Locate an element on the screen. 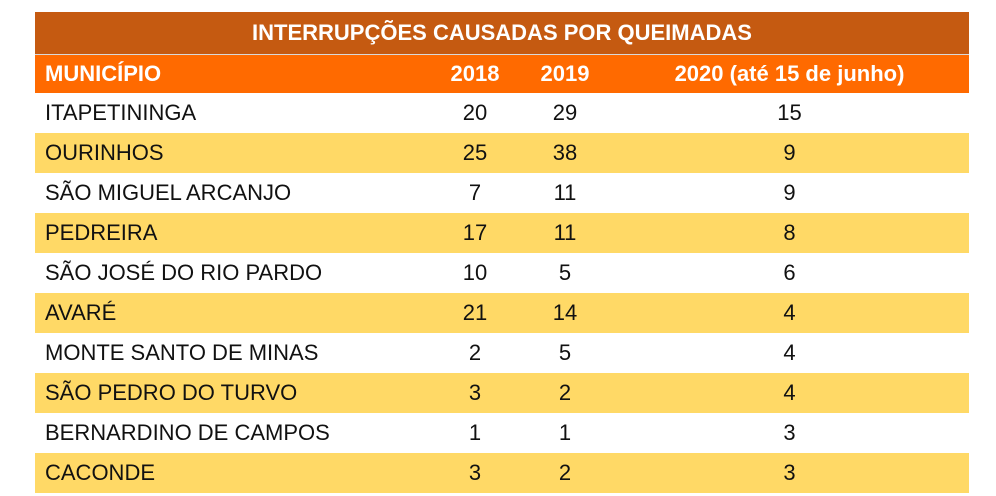 The height and width of the screenshot is (496, 996). cell-2018: 21 is located at coordinates (475, 312).